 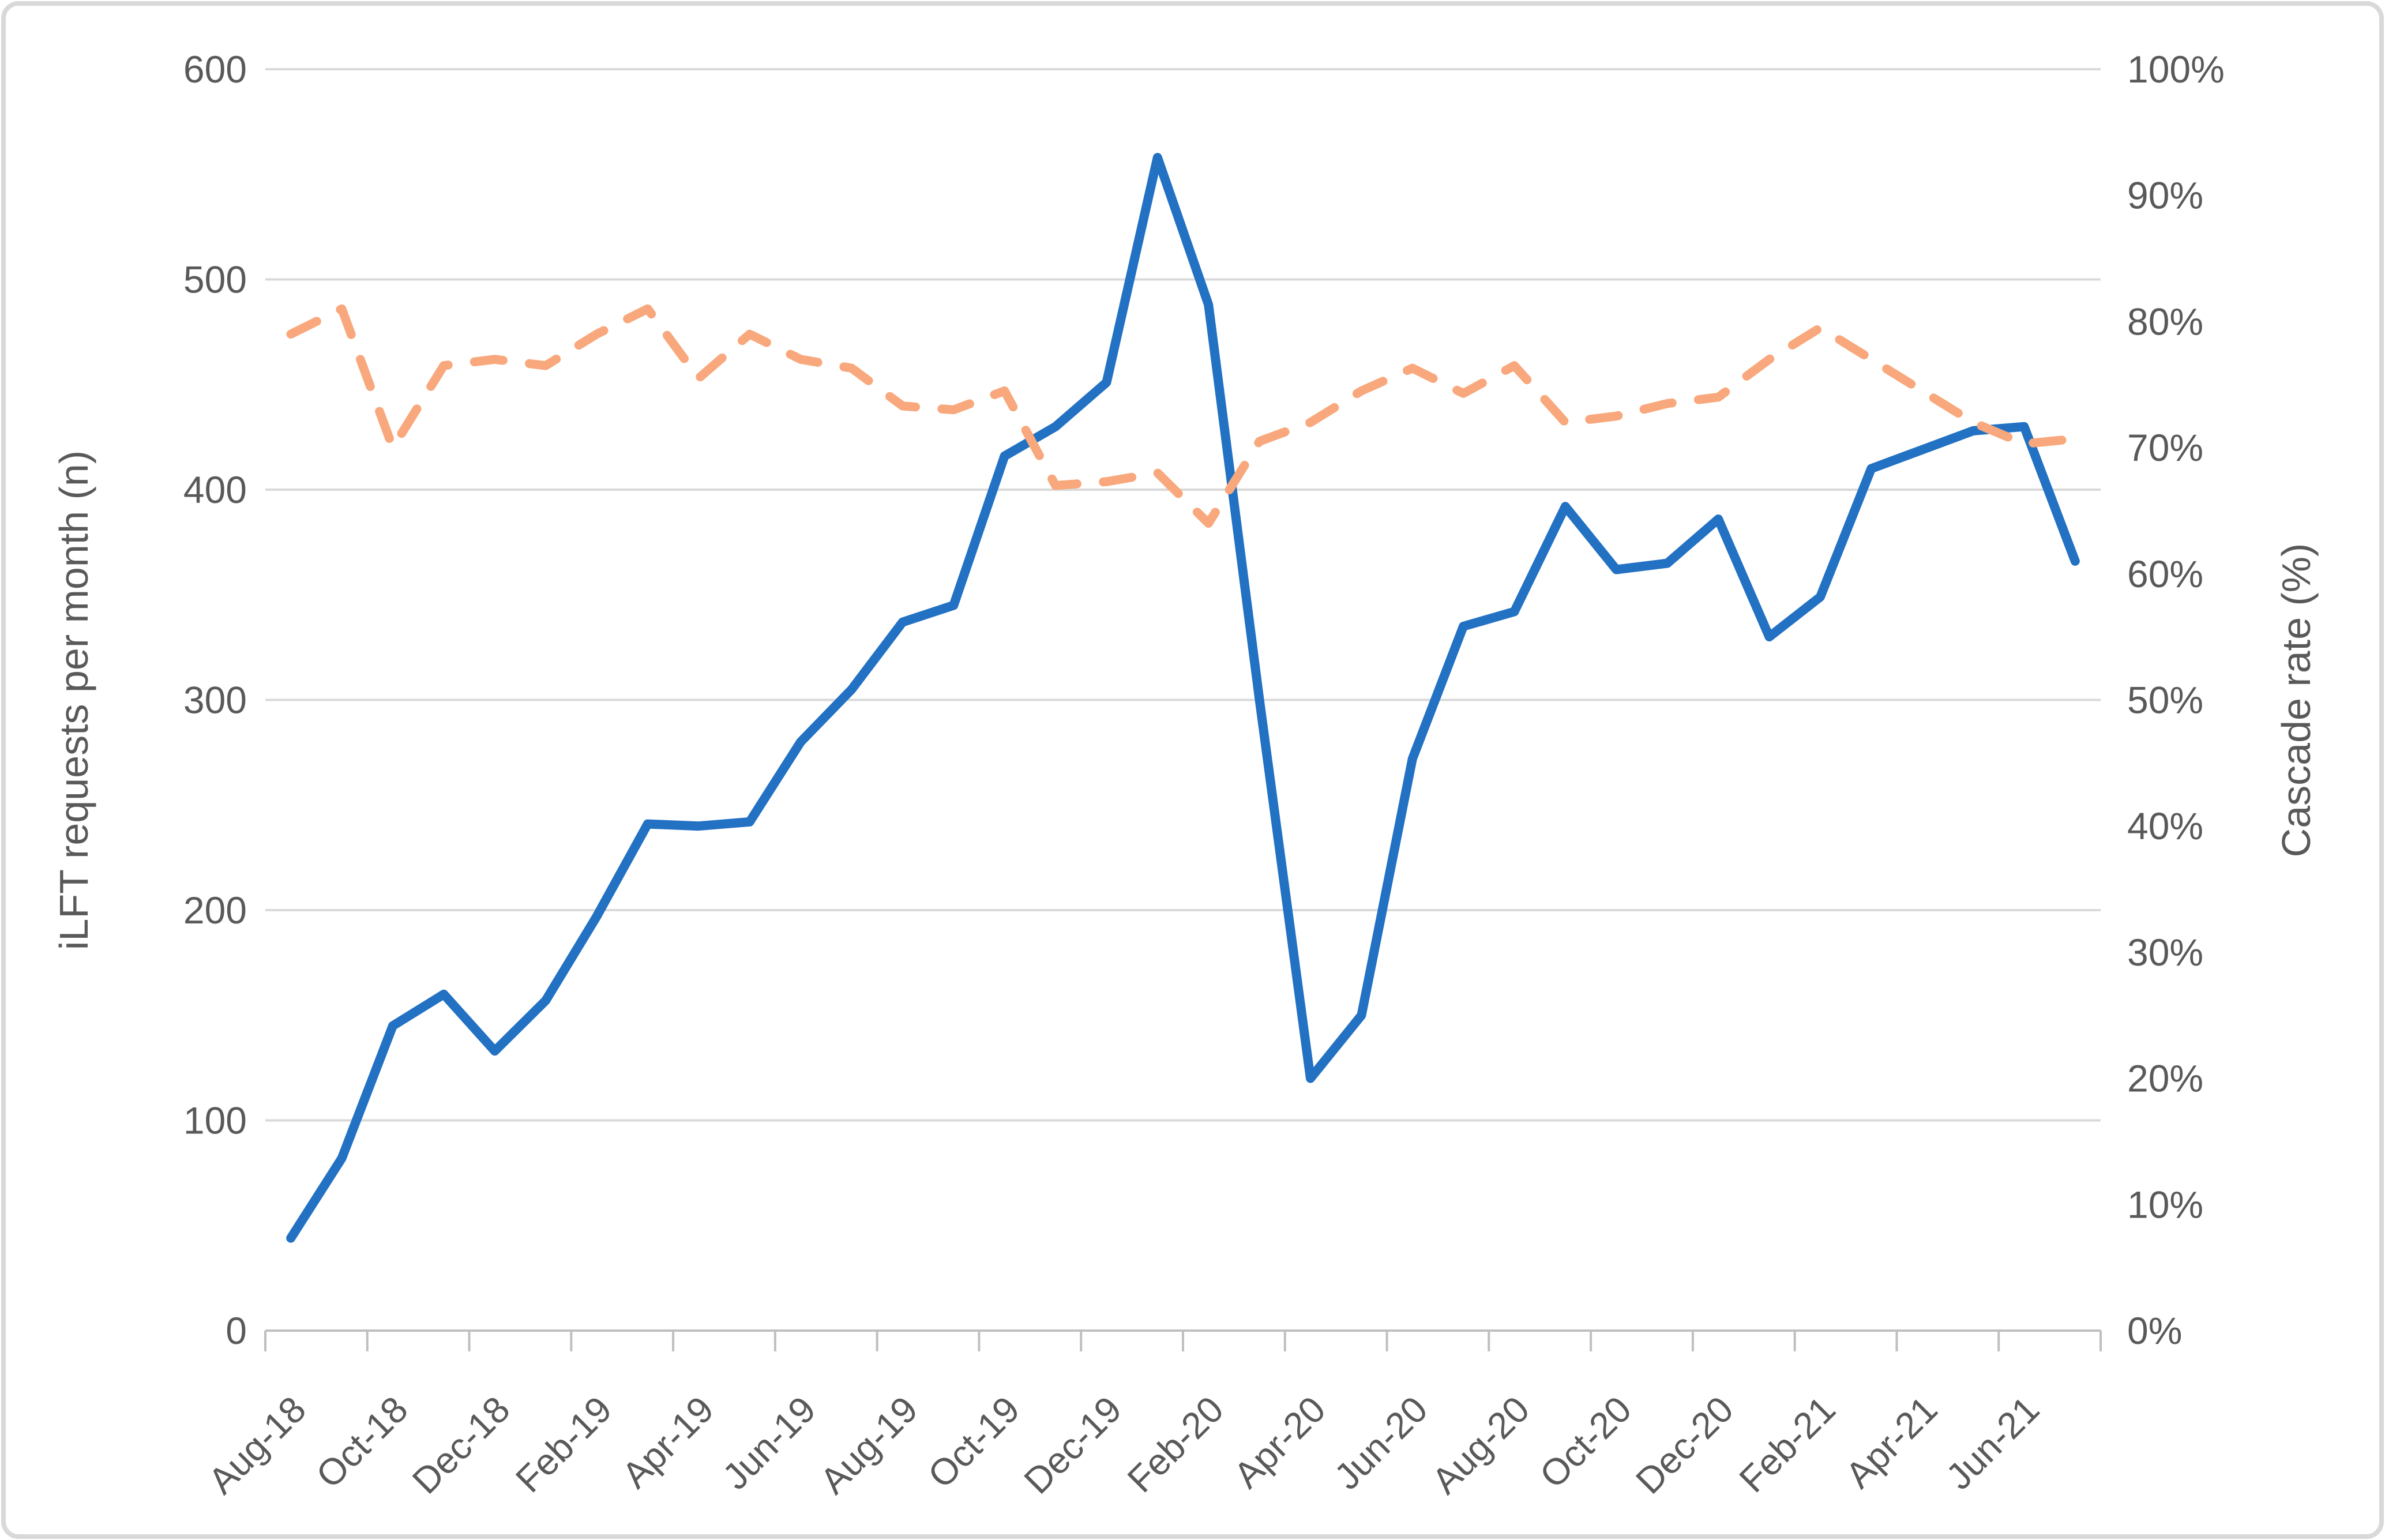 What do you see at coordinates (2165, 700) in the screenshot?
I see `right-axis-tick-label: 50%` at bounding box center [2165, 700].